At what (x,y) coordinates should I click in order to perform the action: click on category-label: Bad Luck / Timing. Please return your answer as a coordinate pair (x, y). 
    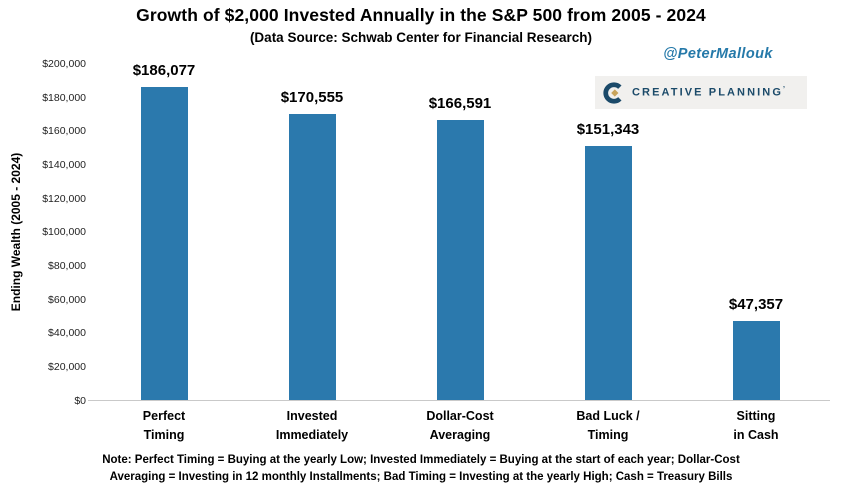
    Looking at the image, I should click on (608, 426).